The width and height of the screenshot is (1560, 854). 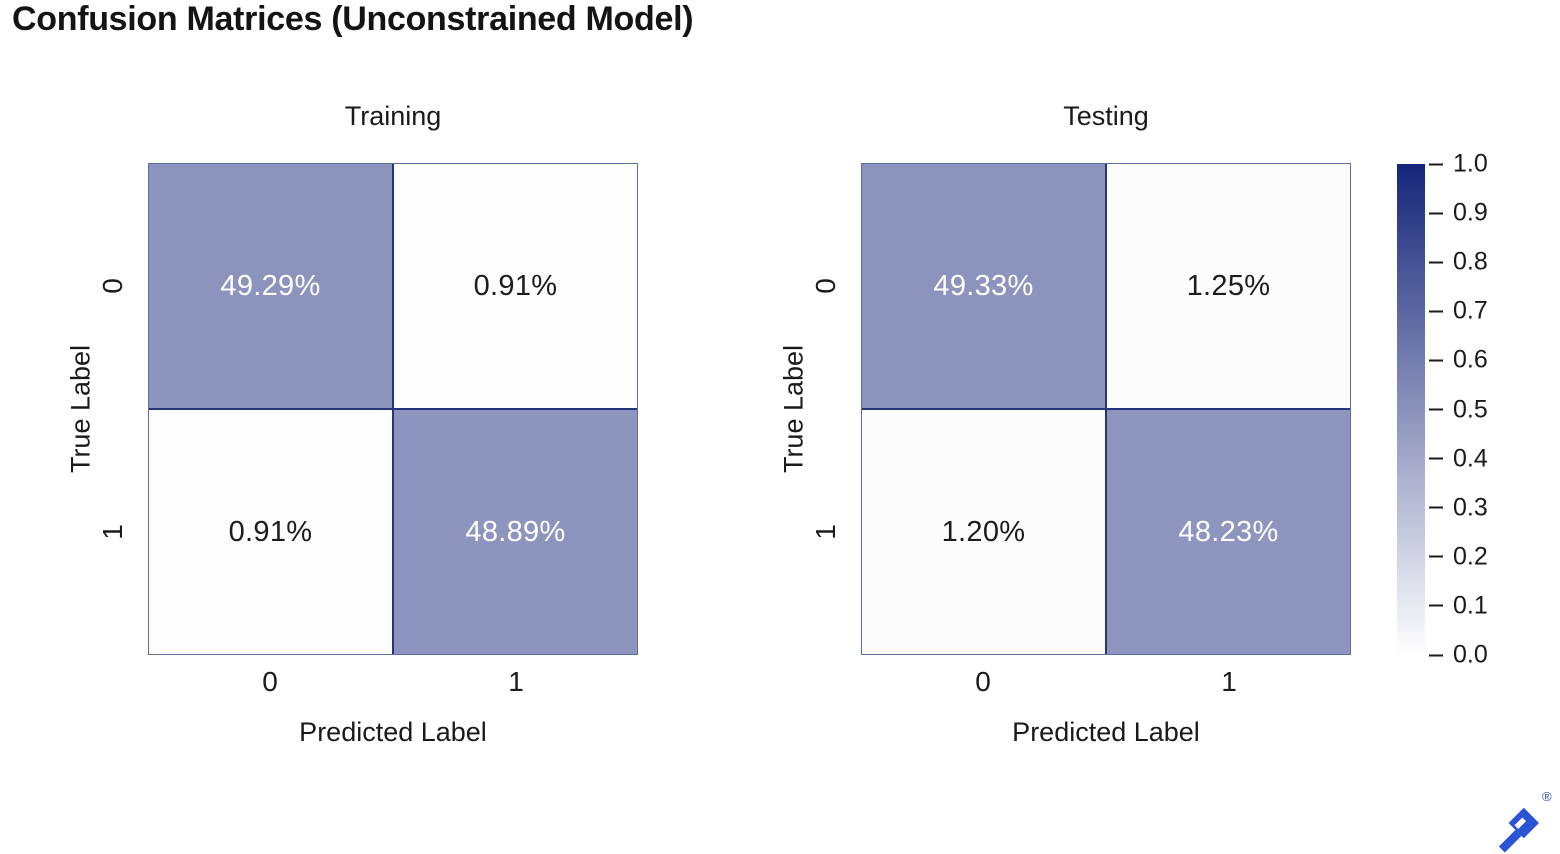 I want to click on page-title: Confusion Matrices (Unconstrained Model), so click(x=353, y=19).